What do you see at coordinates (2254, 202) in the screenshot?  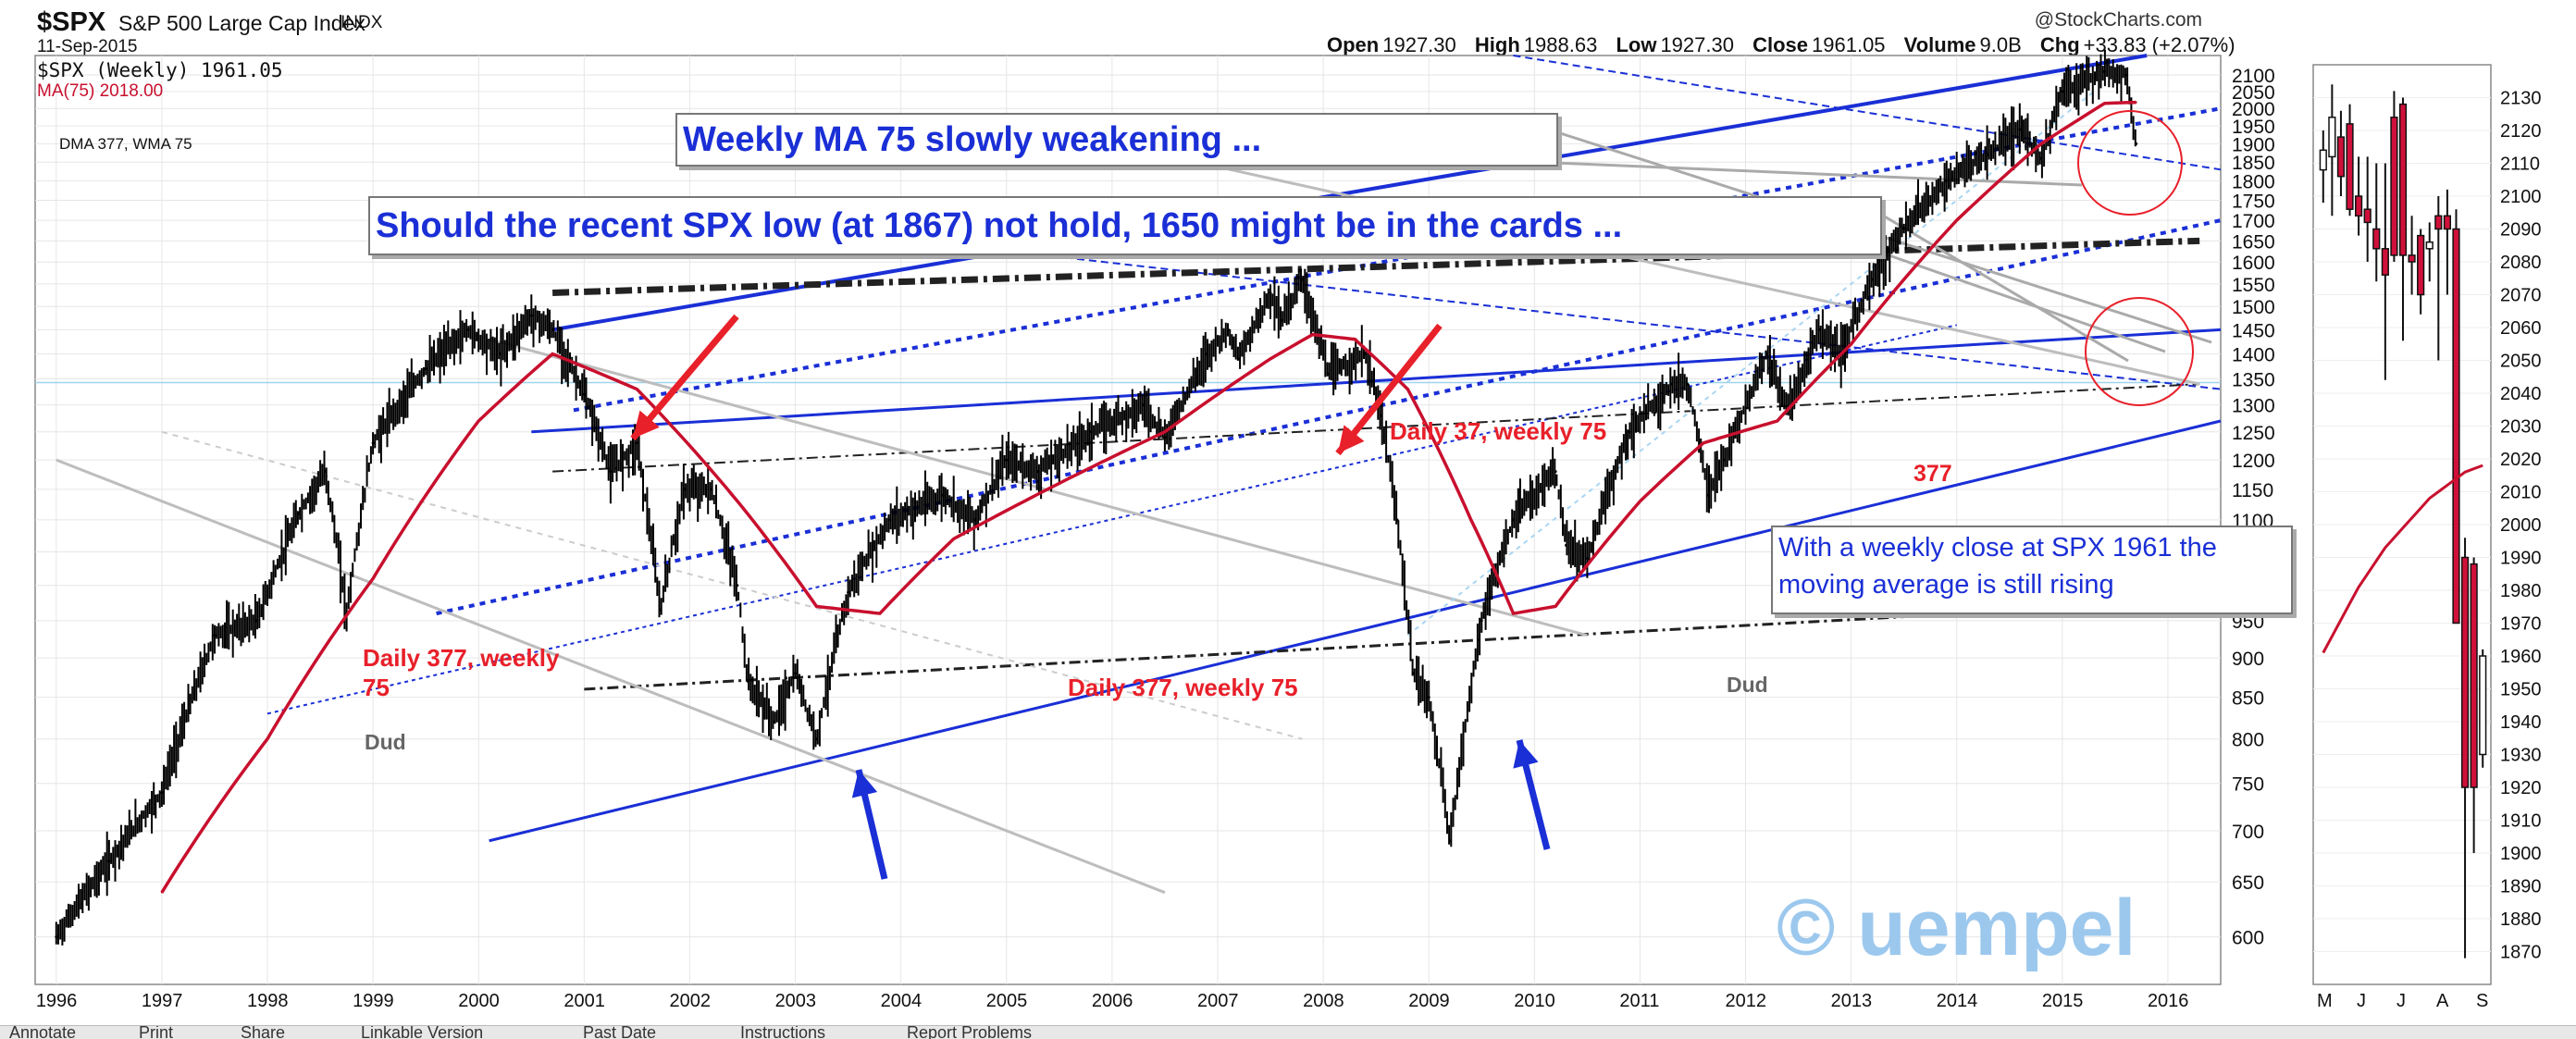 I see `y-tick-label: 1750` at bounding box center [2254, 202].